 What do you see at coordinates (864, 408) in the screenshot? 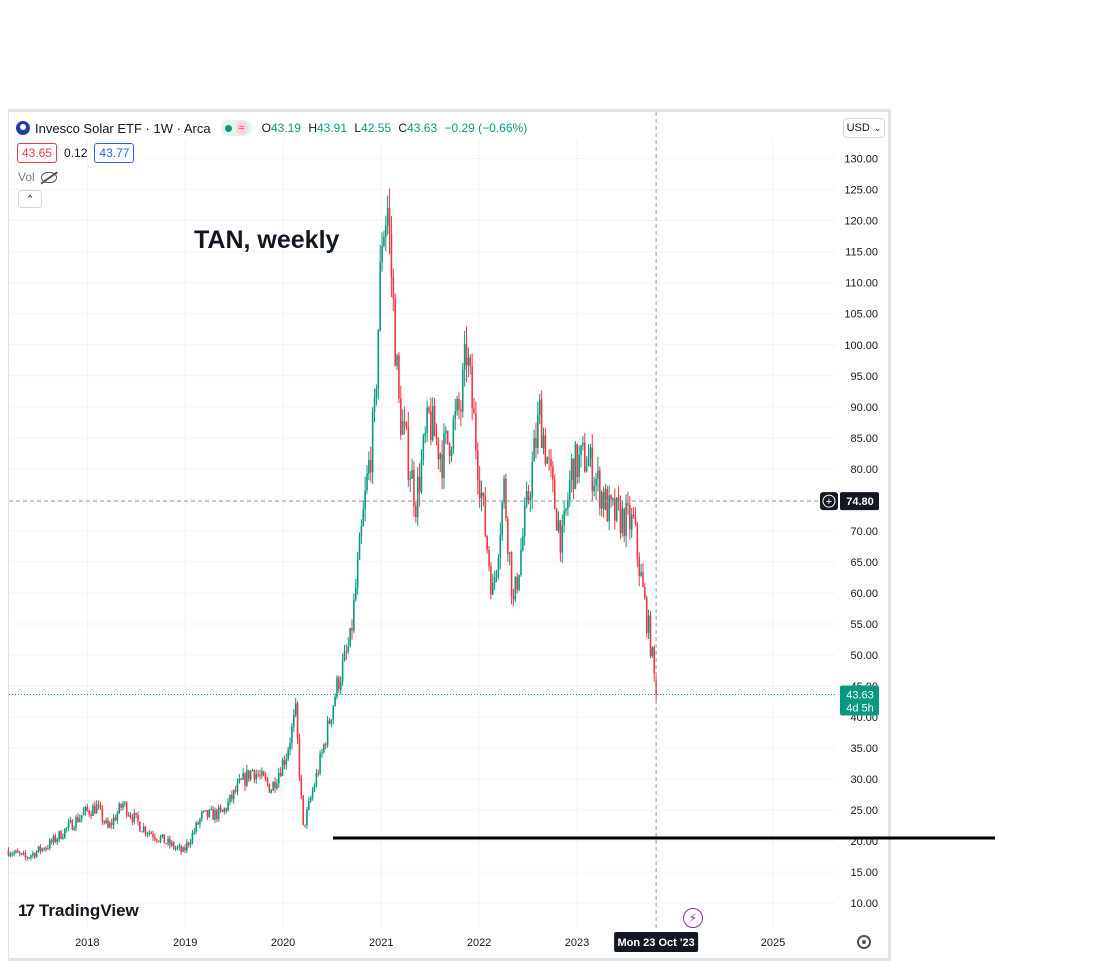
I see `price-tick-label: 90.00` at bounding box center [864, 408].